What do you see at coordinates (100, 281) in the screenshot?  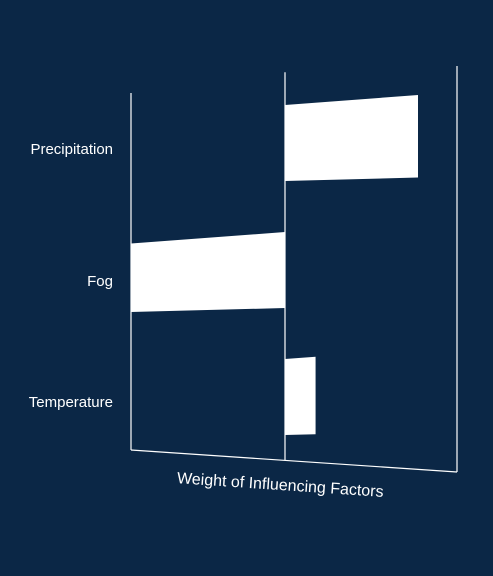 I see `category-label-fog: Fog` at bounding box center [100, 281].